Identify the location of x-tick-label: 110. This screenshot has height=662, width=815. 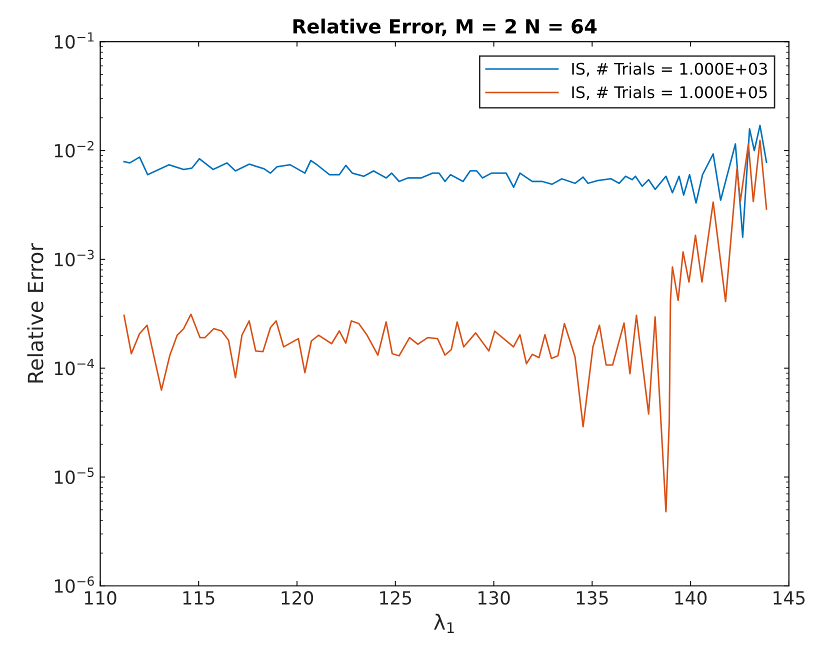
(100, 598).